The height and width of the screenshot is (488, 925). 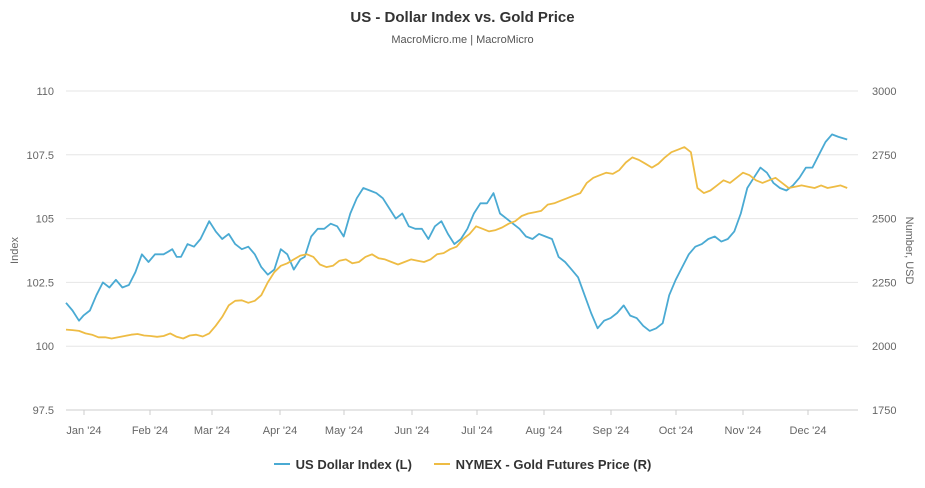 What do you see at coordinates (353, 464) in the screenshot?
I see `legend-label-usd-index: US Dollar Index (L)` at bounding box center [353, 464].